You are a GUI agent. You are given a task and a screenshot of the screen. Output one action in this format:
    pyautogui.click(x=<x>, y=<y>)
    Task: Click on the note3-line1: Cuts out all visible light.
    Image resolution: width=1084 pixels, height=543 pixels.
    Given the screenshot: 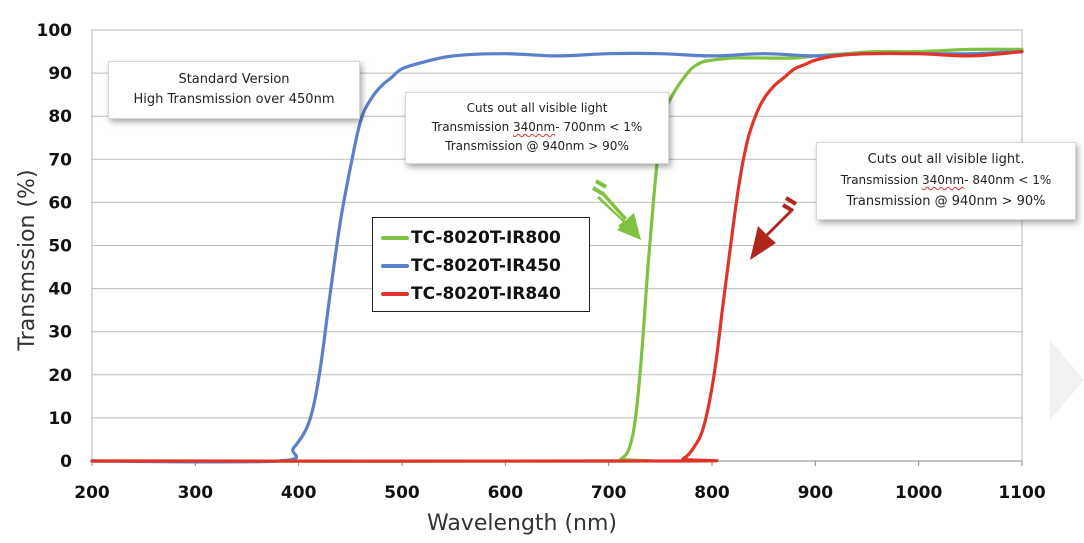 What is the action you would take?
    pyautogui.click(x=946, y=159)
    